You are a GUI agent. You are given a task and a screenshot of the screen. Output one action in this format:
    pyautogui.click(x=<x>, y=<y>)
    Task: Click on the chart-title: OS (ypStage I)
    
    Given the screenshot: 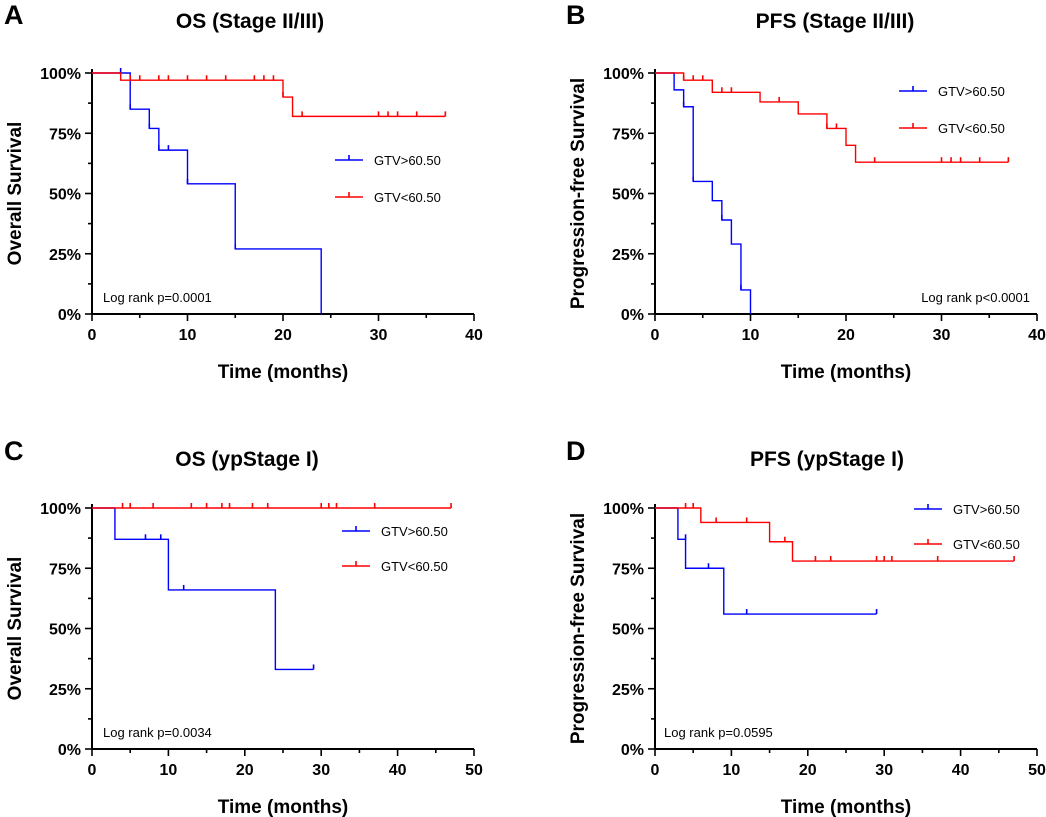 What is the action you would take?
    pyautogui.click(x=247, y=459)
    